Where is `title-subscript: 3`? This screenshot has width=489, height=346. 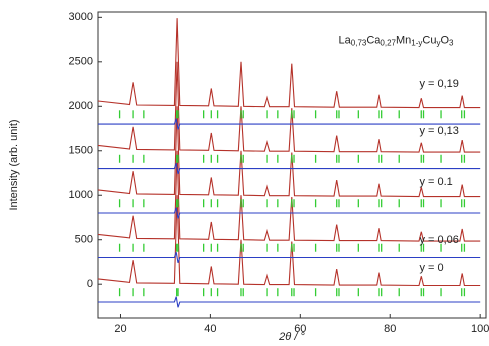 title-subscript: 3 is located at coordinates (451, 43).